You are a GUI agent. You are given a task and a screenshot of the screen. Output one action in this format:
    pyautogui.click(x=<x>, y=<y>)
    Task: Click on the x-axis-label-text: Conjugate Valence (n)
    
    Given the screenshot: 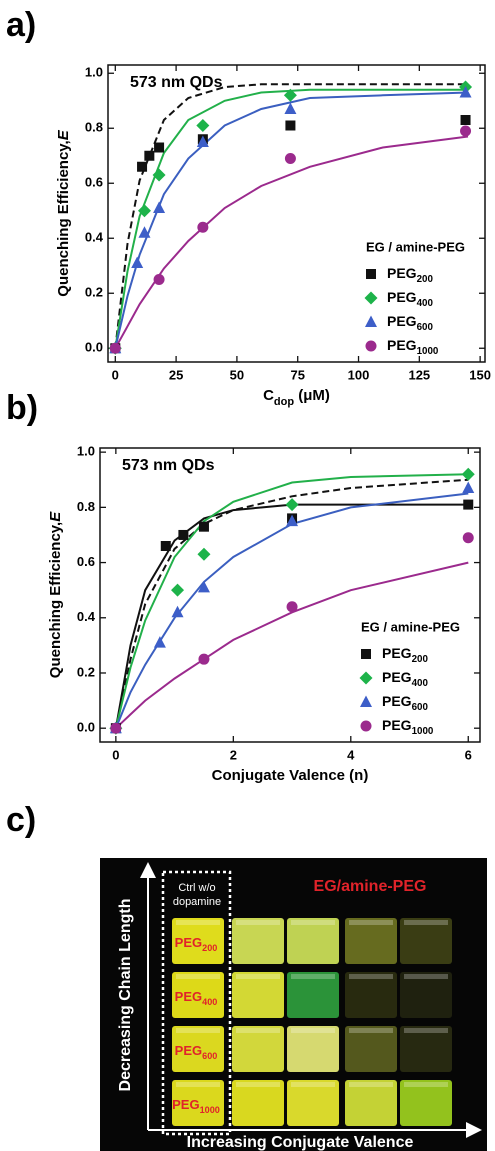 What is the action you would take?
    pyautogui.click(x=290, y=775)
    